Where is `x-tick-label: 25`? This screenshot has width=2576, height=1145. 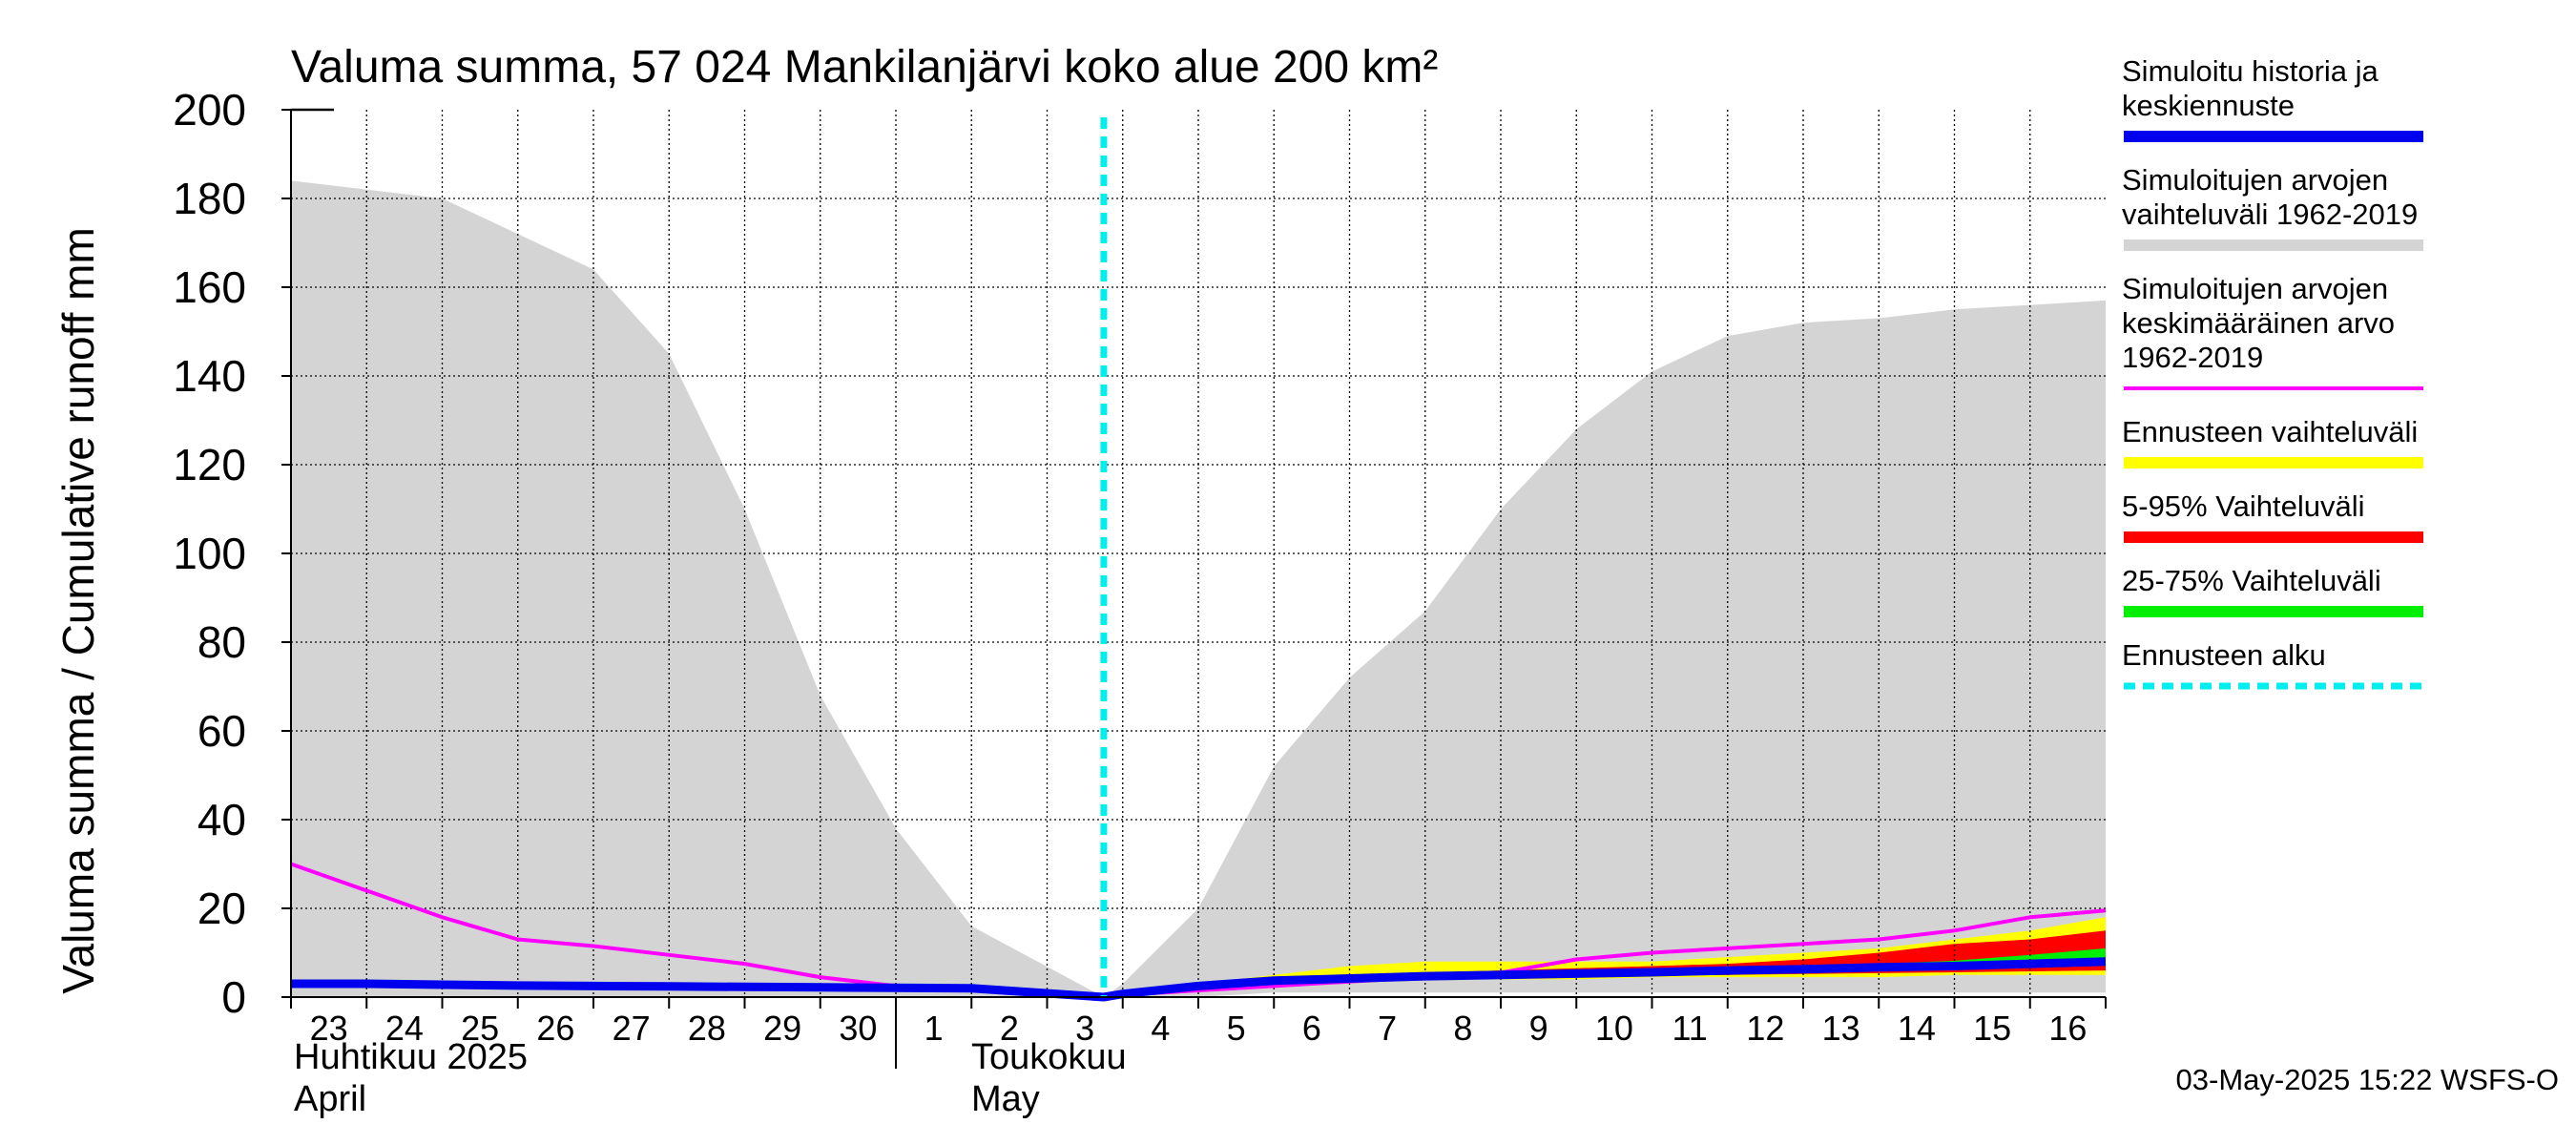
x-tick-label: 25 is located at coordinates (480, 1029).